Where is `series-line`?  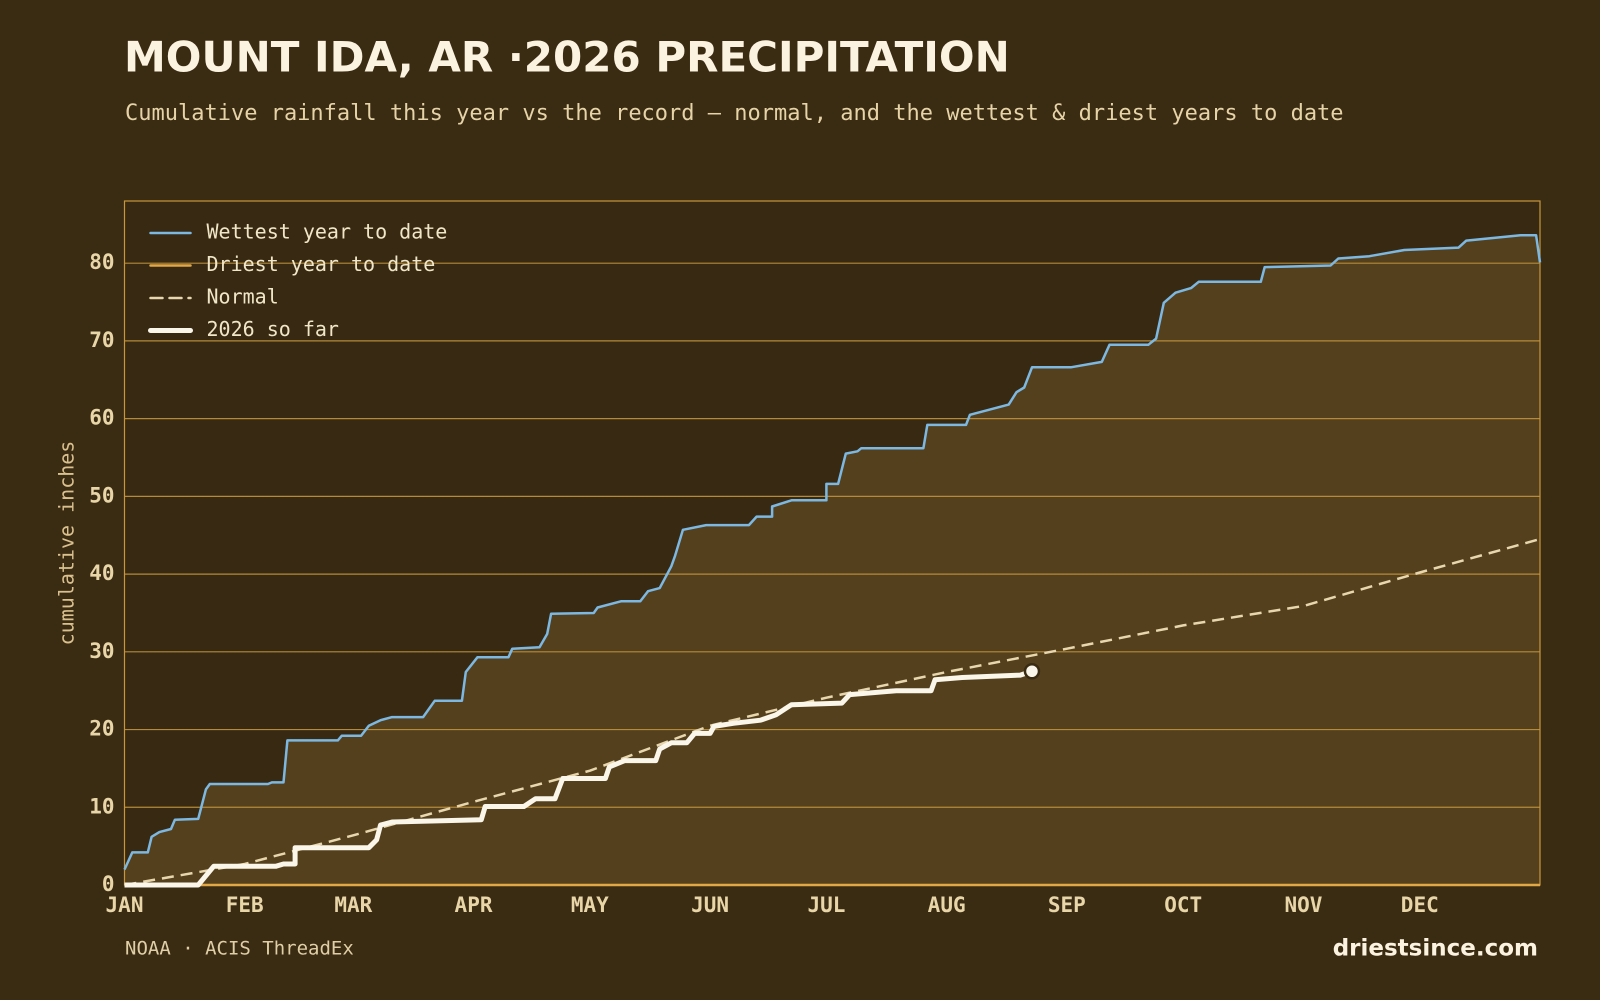 series-line is located at coordinates (578, 778).